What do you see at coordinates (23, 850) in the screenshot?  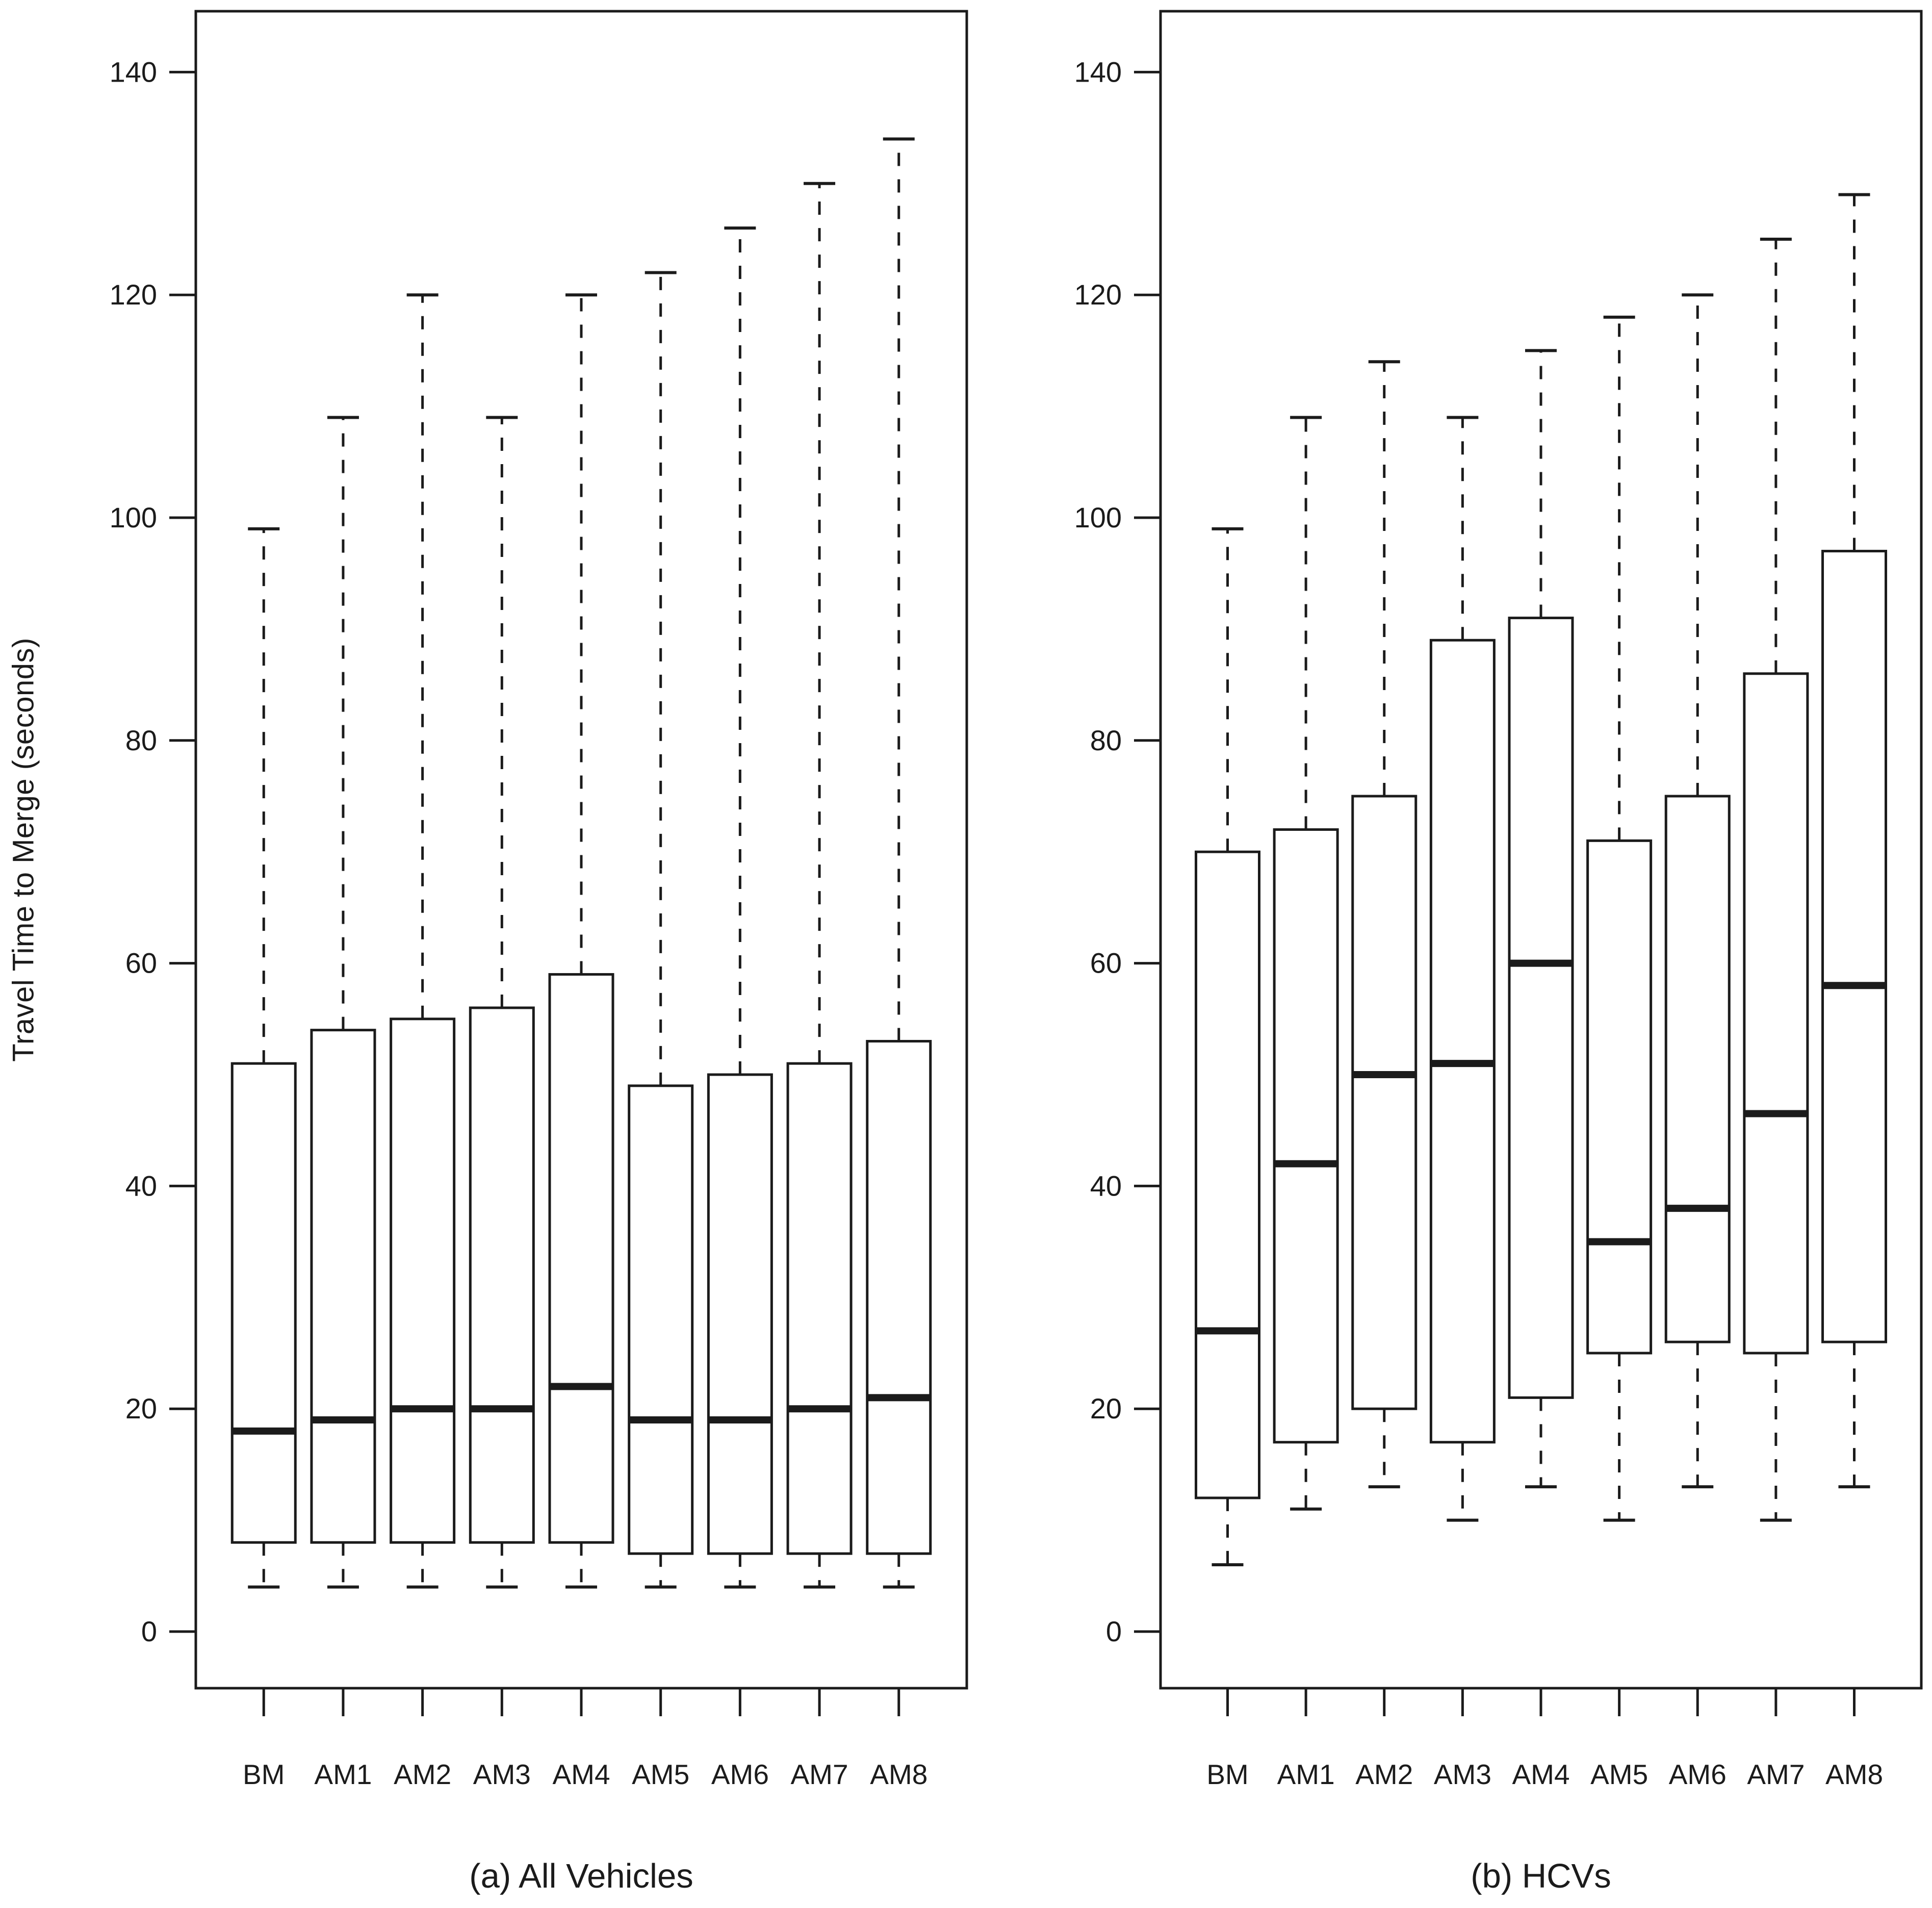 I see `y-axis-title: Travel Time to Merge (seconds)` at bounding box center [23, 850].